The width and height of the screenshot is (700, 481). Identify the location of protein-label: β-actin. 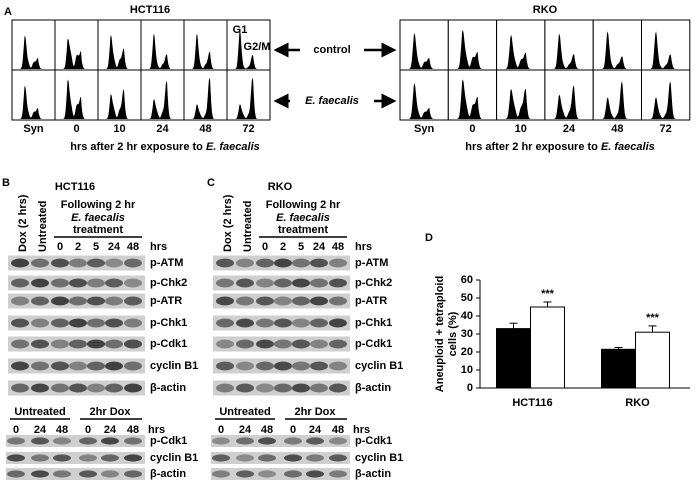
(373, 474).